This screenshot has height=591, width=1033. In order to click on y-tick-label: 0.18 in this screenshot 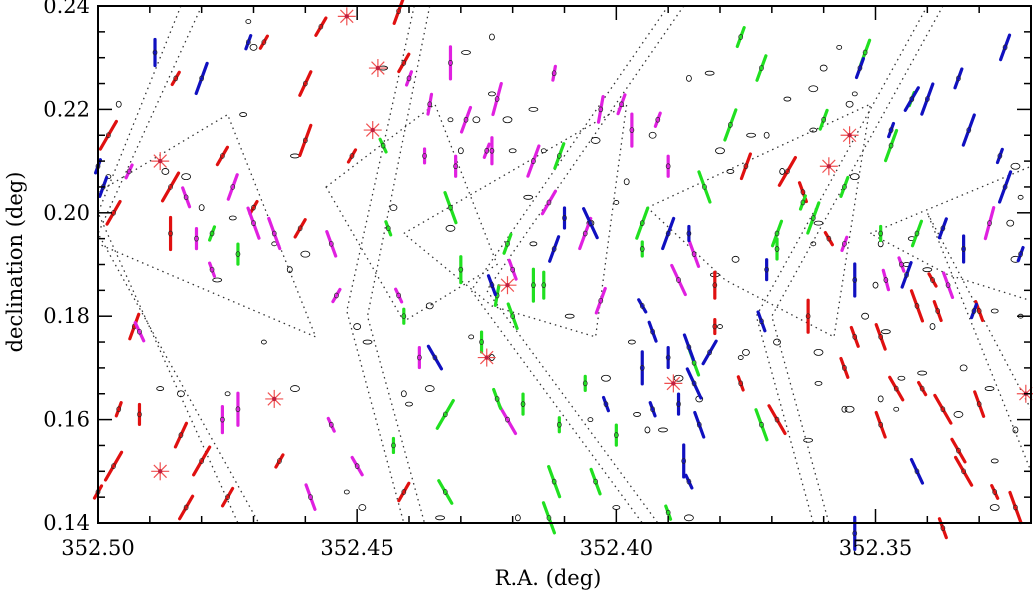, I will do `click(66, 316)`.